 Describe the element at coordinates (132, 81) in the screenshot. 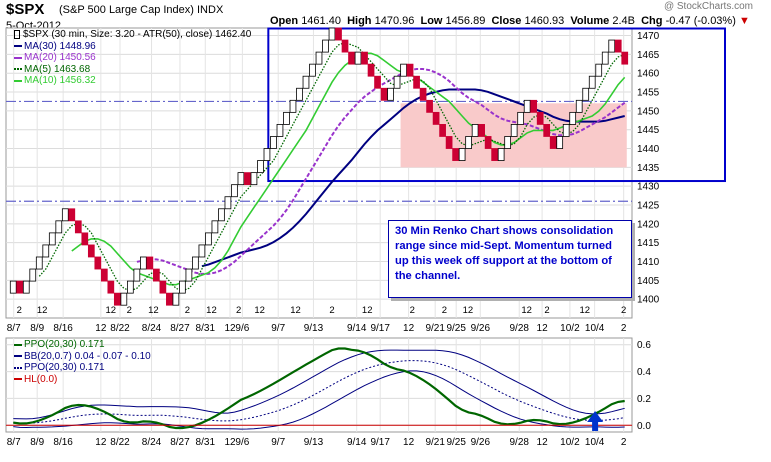

I see `legend-entry: MA(10) 1456.32` at that location.